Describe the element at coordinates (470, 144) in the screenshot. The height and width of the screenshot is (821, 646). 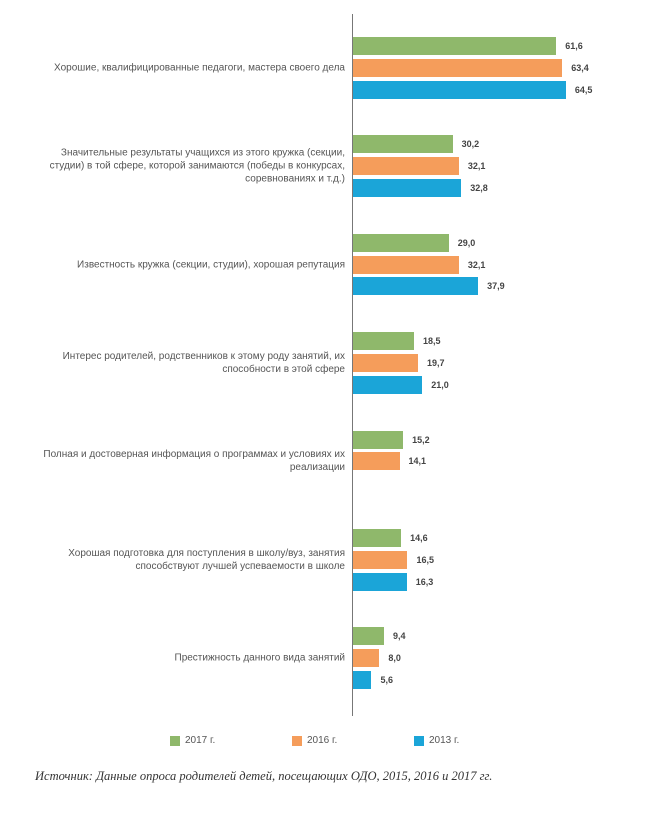
I see `value-label: 30,2` at that location.